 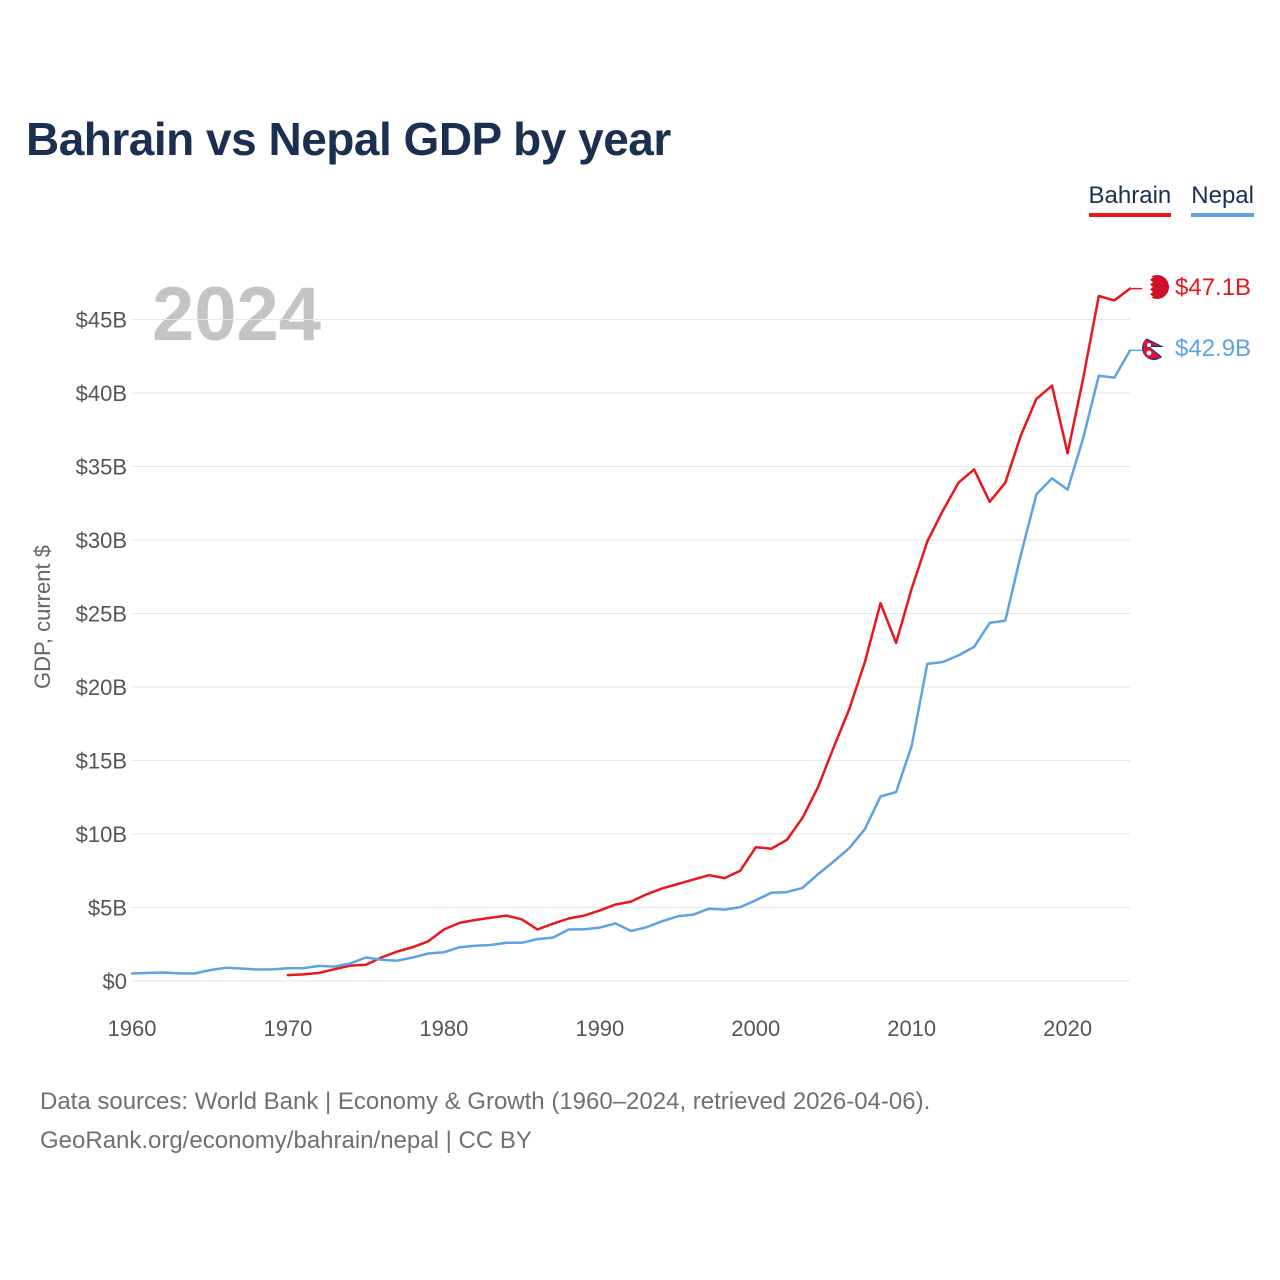 I want to click on x-tick-label: 1970, so click(x=287, y=1028).